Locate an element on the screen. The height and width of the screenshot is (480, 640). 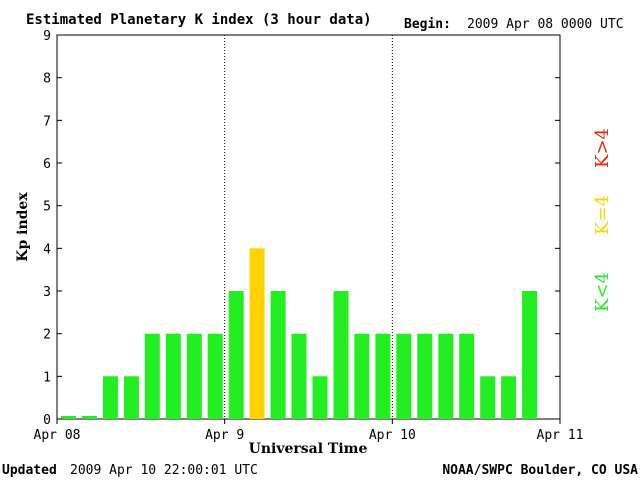
legend-equal: K=4 is located at coordinates (602, 215).